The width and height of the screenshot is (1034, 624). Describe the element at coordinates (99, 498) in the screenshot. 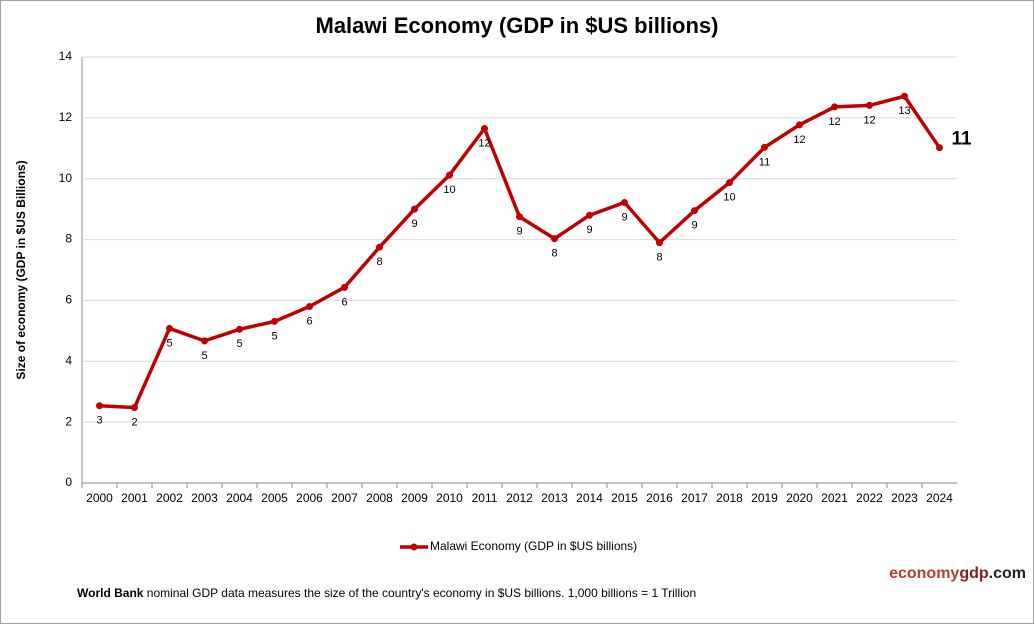

I see `x-tick-label: 2000` at that location.